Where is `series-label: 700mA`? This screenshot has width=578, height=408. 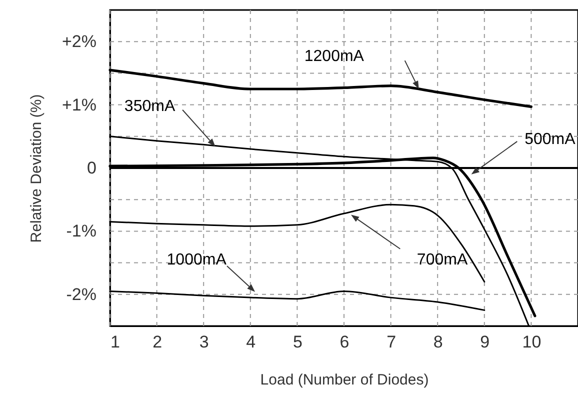
series-label: 700mA is located at coordinates (442, 260).